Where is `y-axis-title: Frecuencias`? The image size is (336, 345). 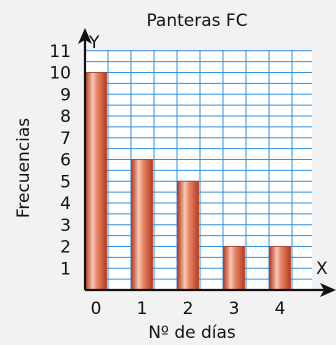 y-axis-title: Frecuencias is located at coordinates (24, 168).